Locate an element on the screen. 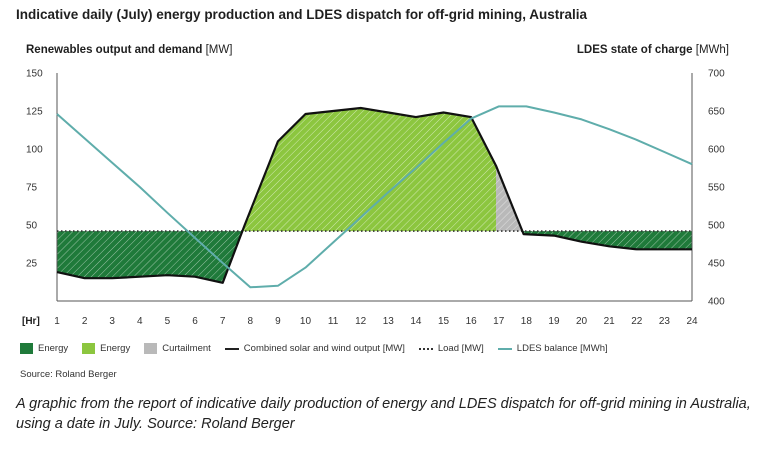 The width and height of the screenshot is (759, 450). left-tick-label: 125 is located at coordinates (34, 112).